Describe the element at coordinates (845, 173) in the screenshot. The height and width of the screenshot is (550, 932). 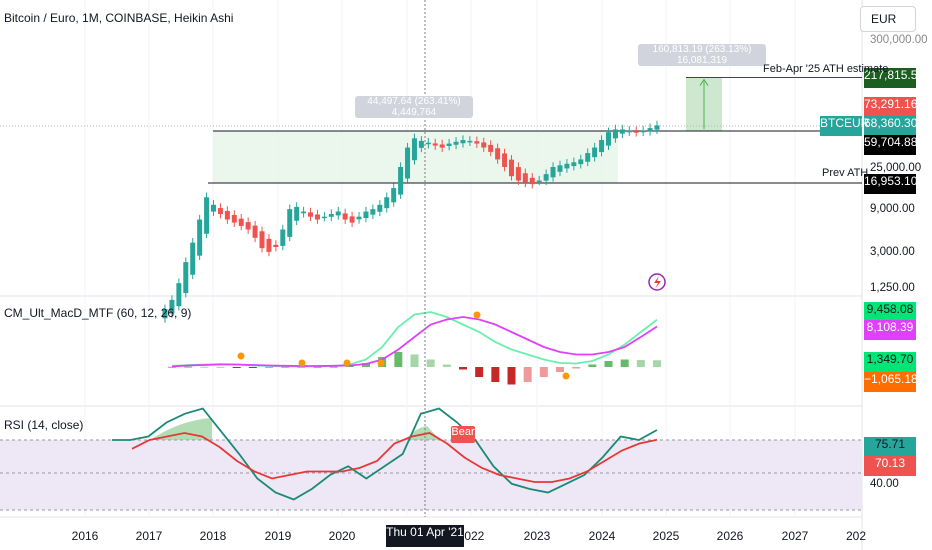
I see `prev-ath-label: Prev ATH` at that location.